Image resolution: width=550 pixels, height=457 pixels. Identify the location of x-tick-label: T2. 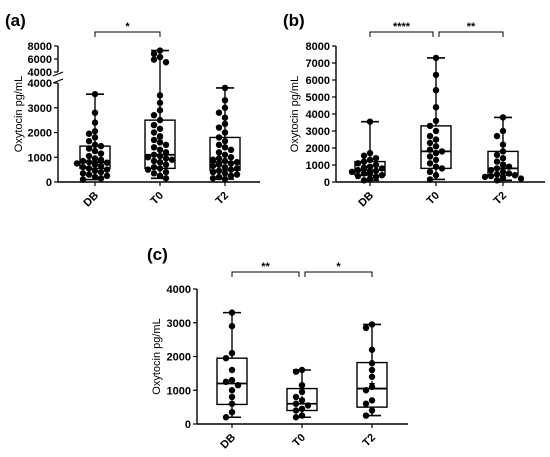
(223, 199).